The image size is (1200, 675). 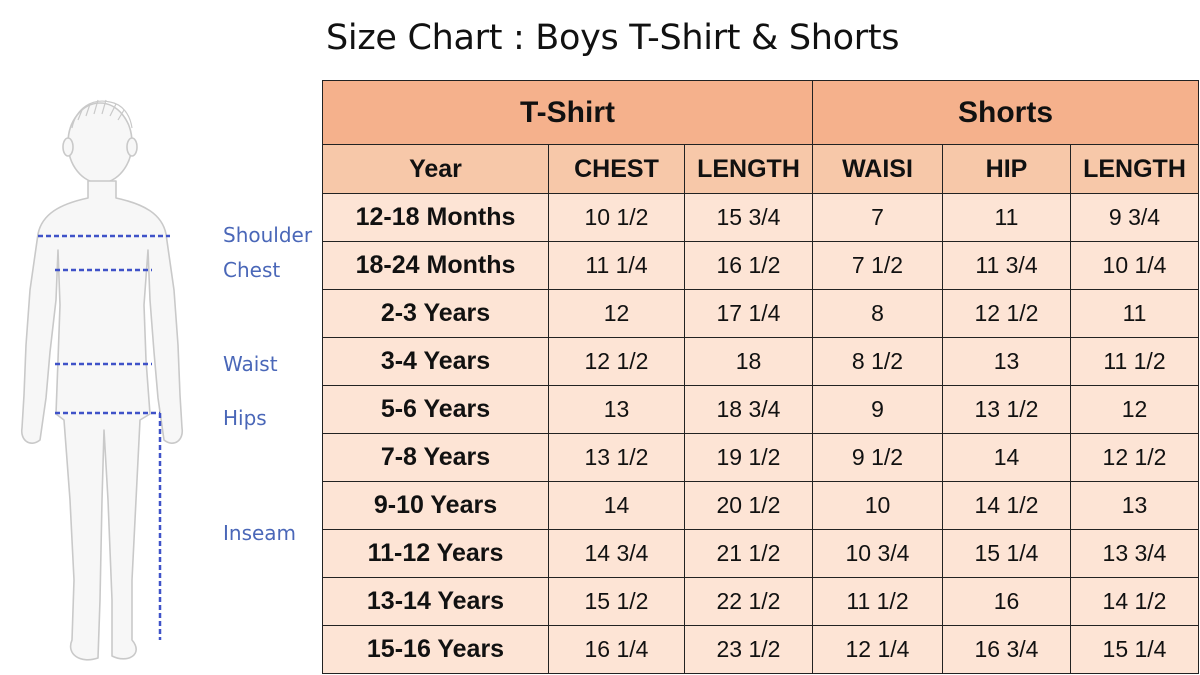 I want to click on cell-tshirt-length: 23 1/2, so click(x=748, y=649).